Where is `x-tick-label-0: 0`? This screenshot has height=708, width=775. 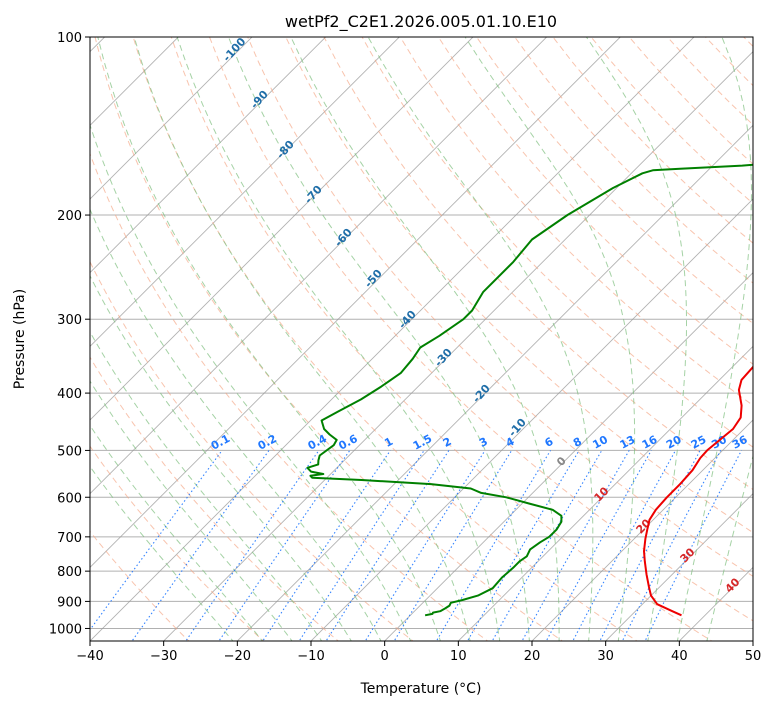 x-tick-label-0: 0 is located at coordinates (385, 656).